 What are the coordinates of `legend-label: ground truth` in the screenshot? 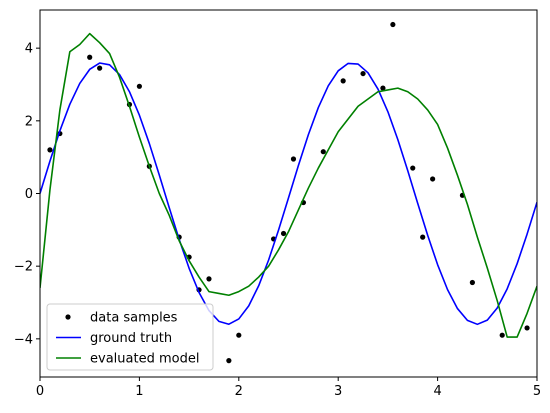 It's located at (131, 338).